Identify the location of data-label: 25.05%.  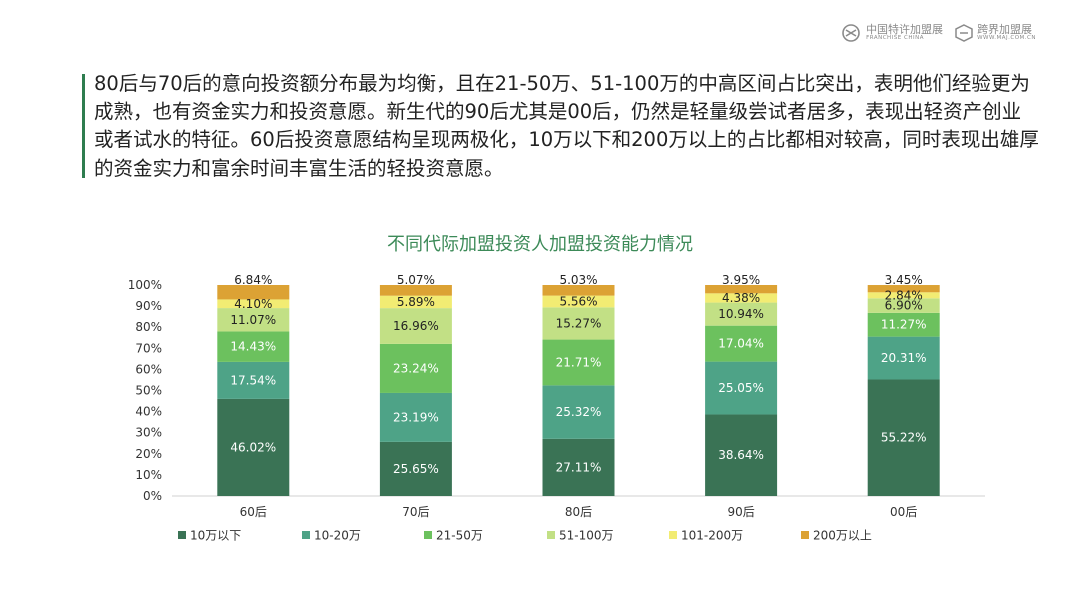
(741, 388).